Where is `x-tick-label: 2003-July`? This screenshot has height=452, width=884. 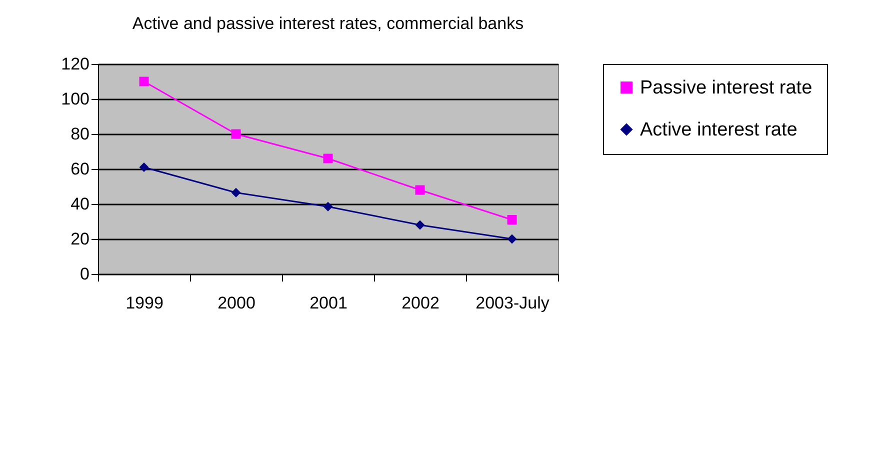 x-tick-label: 2003-July is located at coordinates (513, 303).